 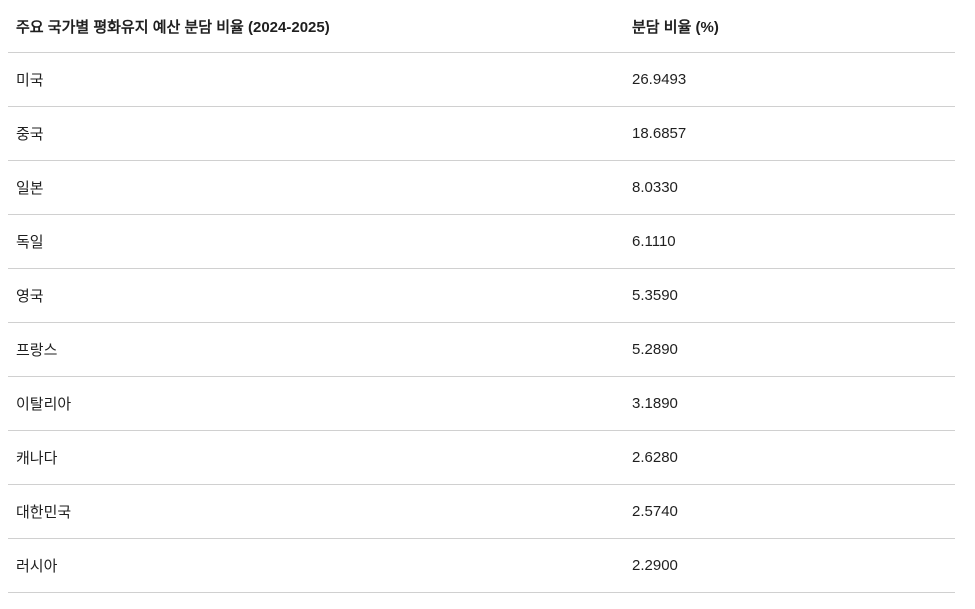 What do you see at coordinates (789, 511) in the screenshot?
I see `share-cell: 2.5740` at bounding box center [789, 511].